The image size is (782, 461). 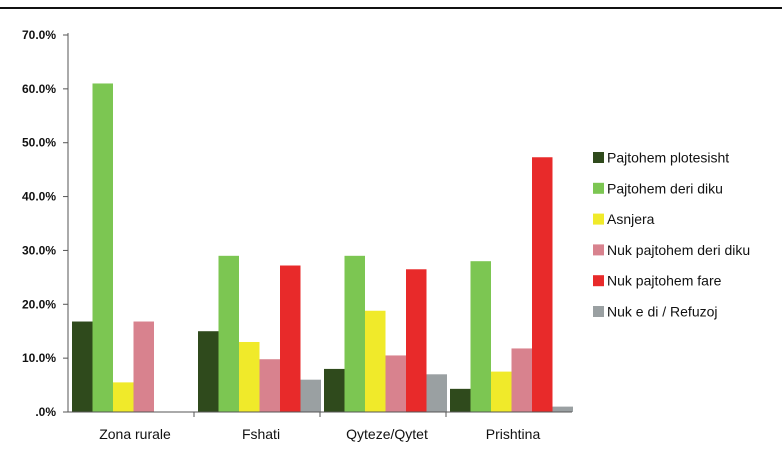 What do you see at coordinates (39, 304) in the screenshot?
I see `y-tick-label: 20.0%` at bounding box center [39, 304].